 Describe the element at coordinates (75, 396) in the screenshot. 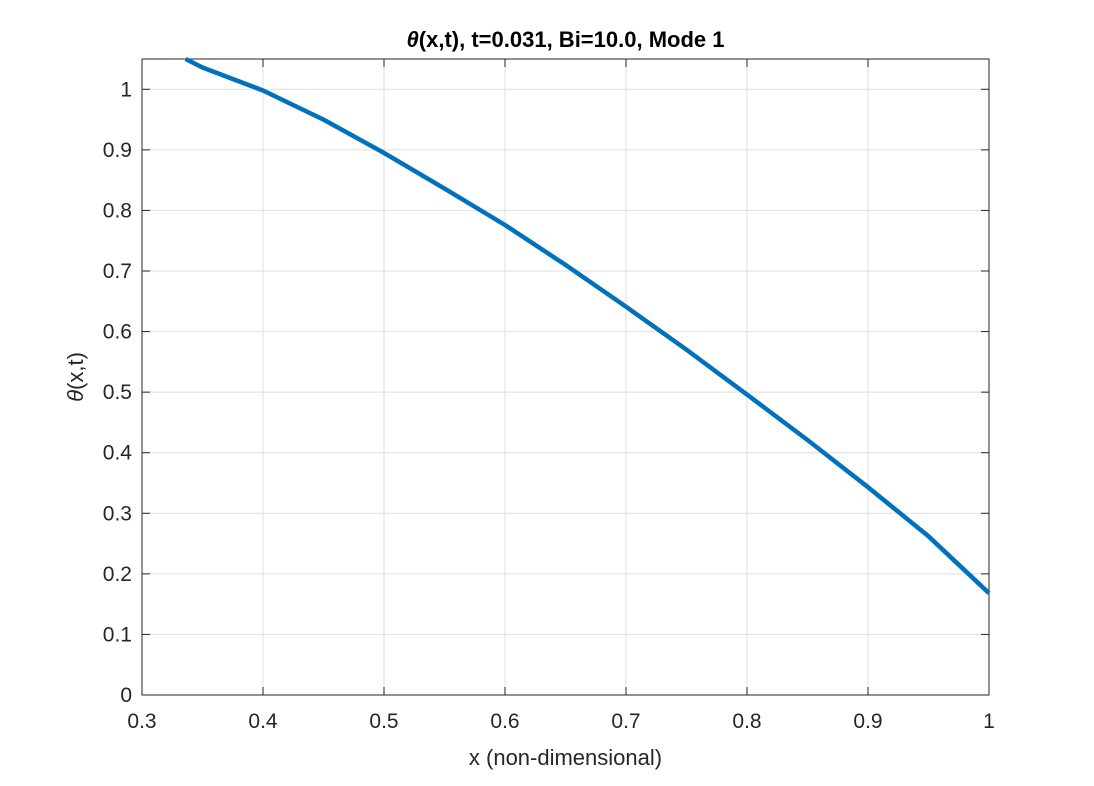

I see `ylabel-theta: θ` at that location.